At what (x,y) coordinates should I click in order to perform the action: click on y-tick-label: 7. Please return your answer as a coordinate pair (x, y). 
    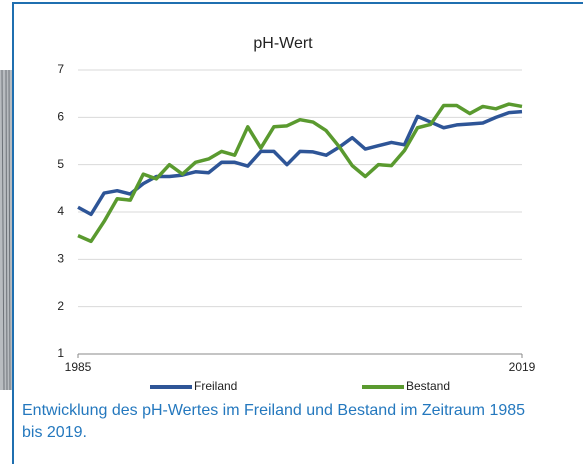
    Looking at the image, I should click on (60, 69).